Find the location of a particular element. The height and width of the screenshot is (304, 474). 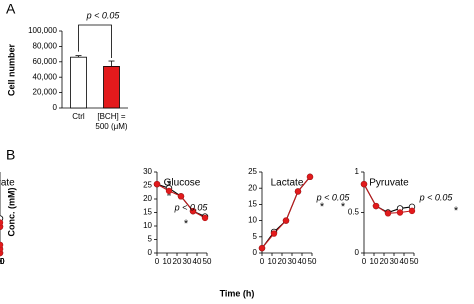

y-tick-label: 0.5 is located at coordinates (354, 212).